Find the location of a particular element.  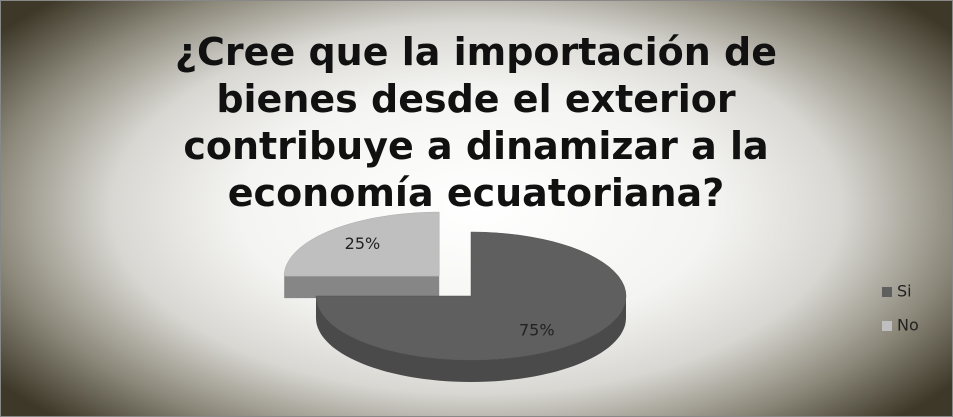

data-label: 25% is located at coordinates (363, 243).